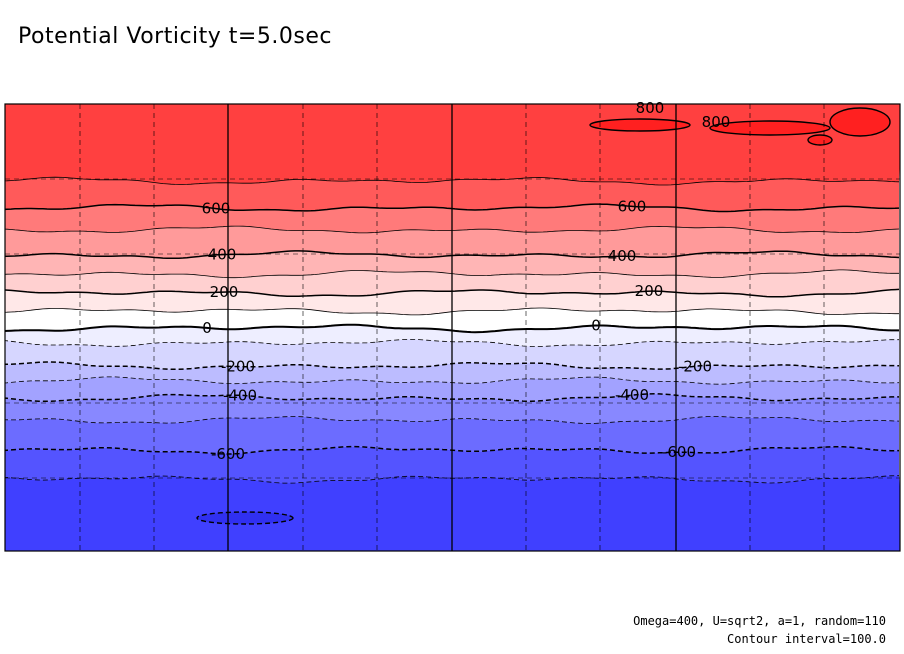  Describe the element at coordinates (452, 398) in the screenshot. I see `contour-line-neg400` at that location.